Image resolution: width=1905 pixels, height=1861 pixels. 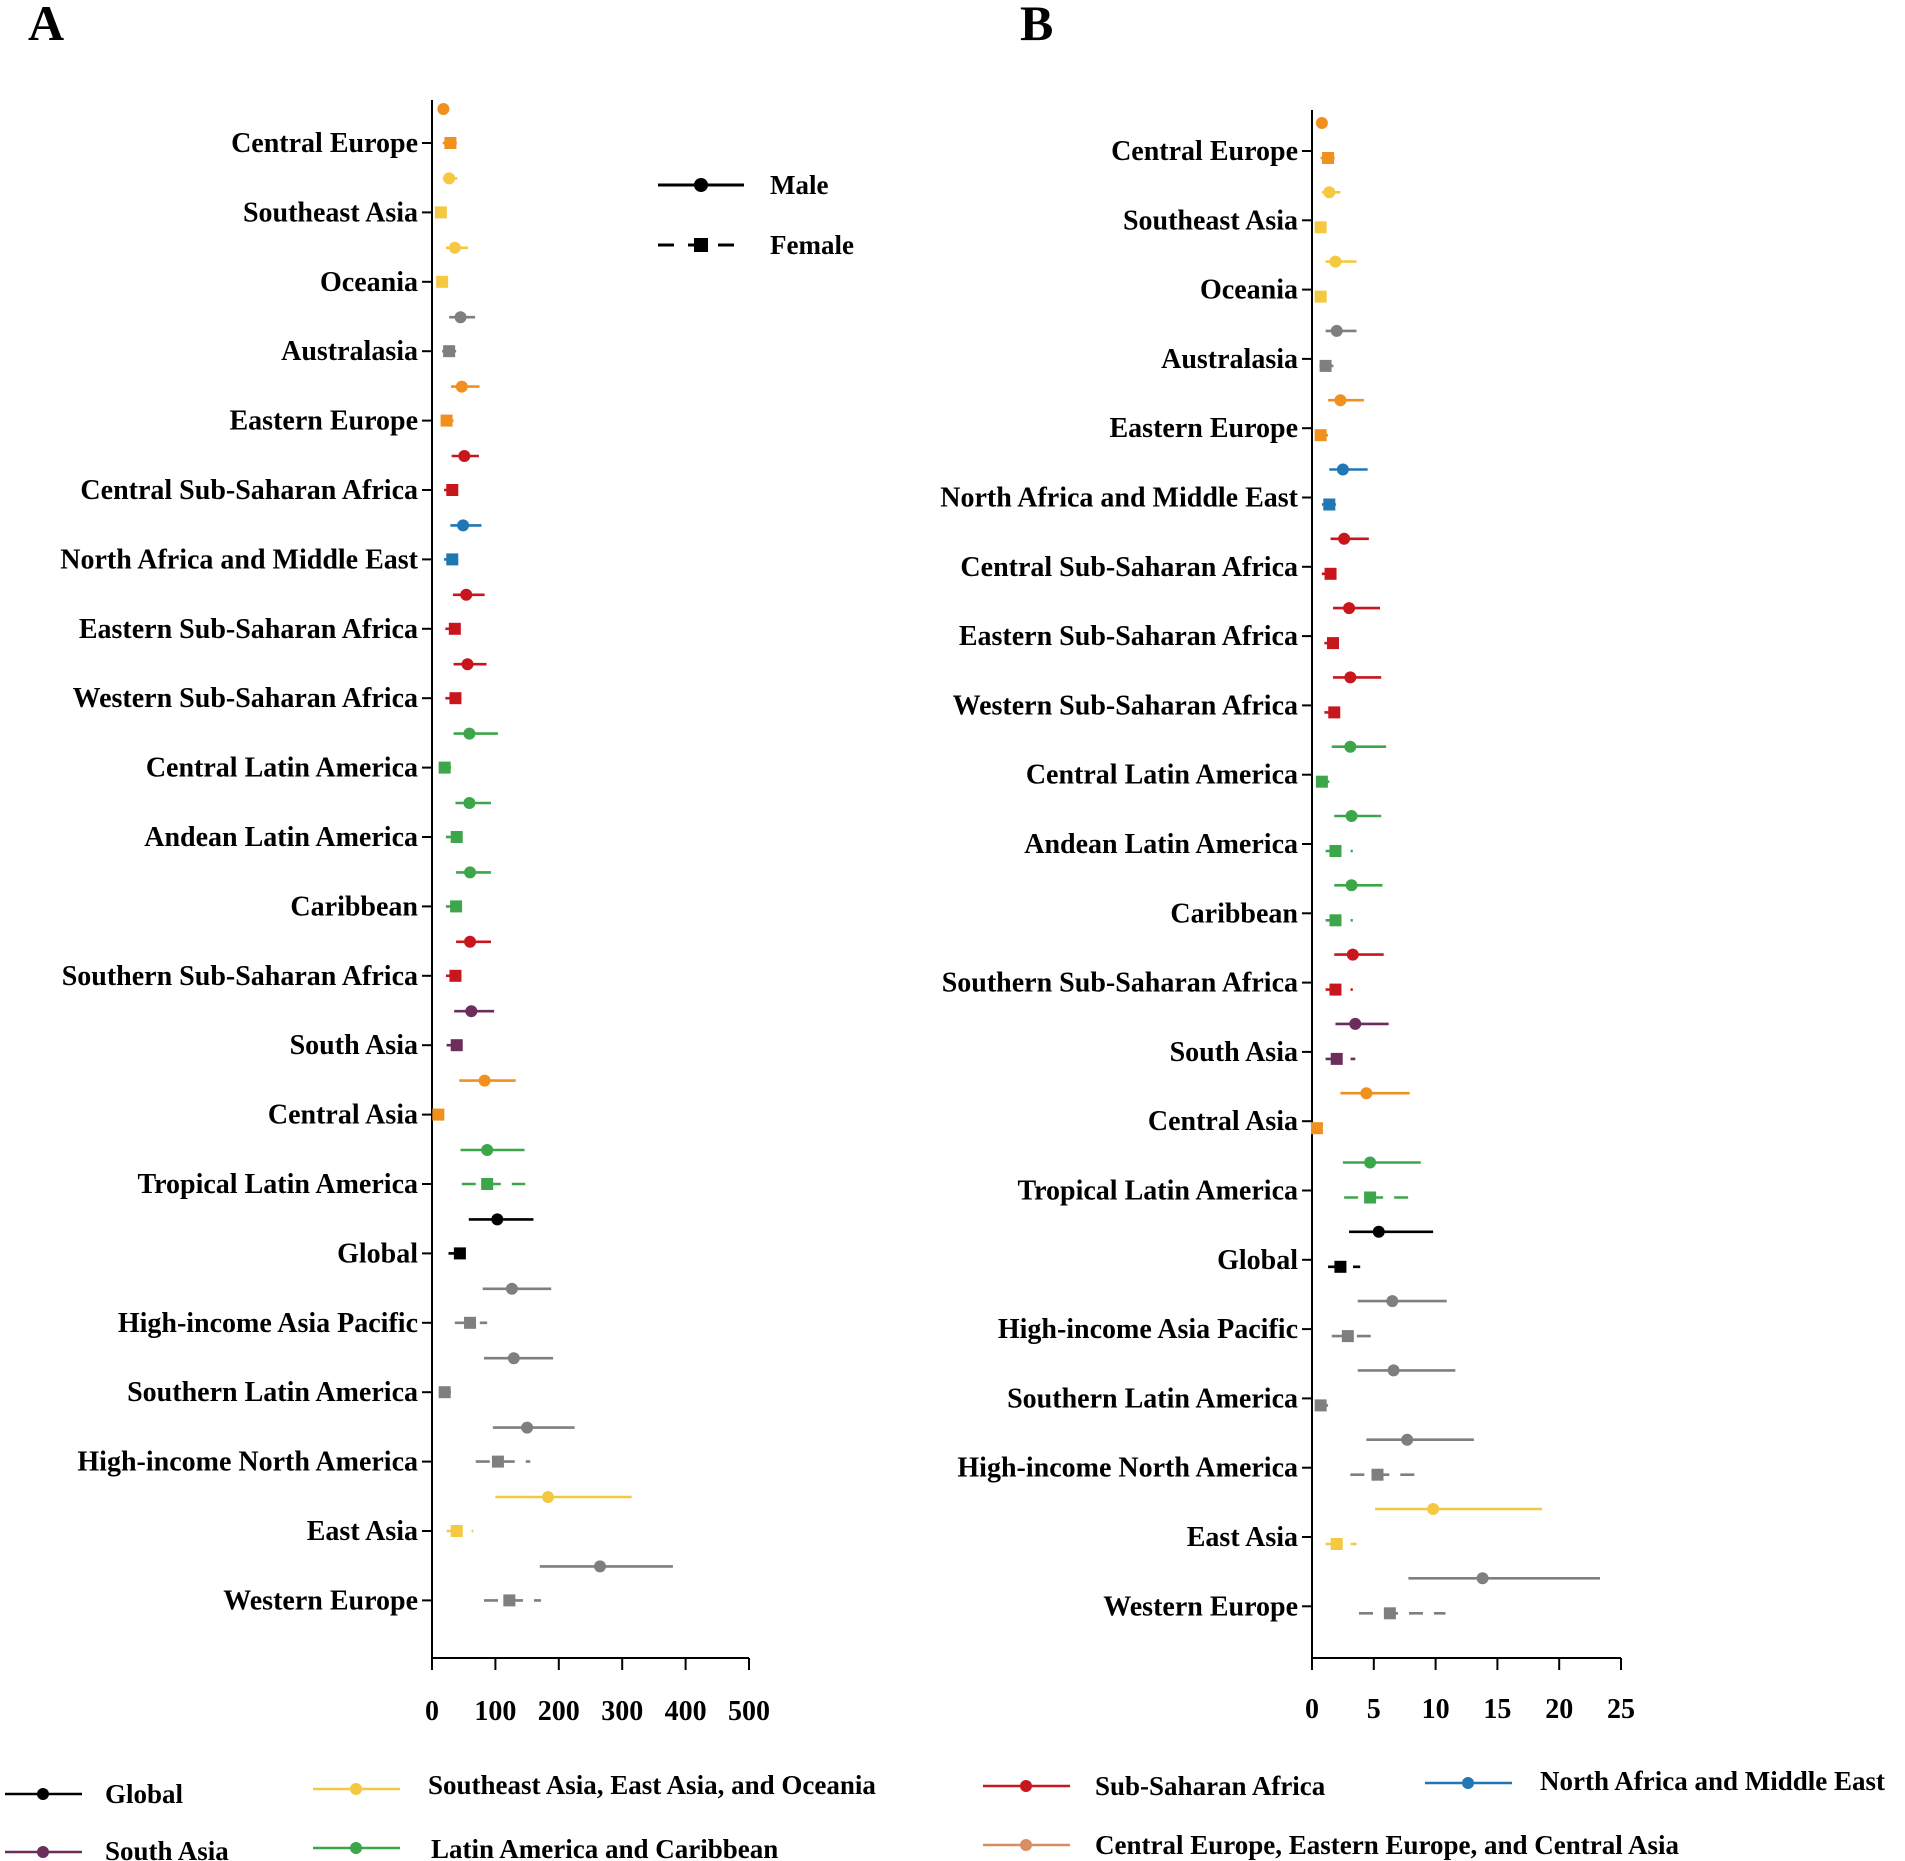 What do you see at coordinates (1162, 775) in the screenshot?
I see `panel-b-region-label: Central Latin America` at bounding box center [1162, 775].